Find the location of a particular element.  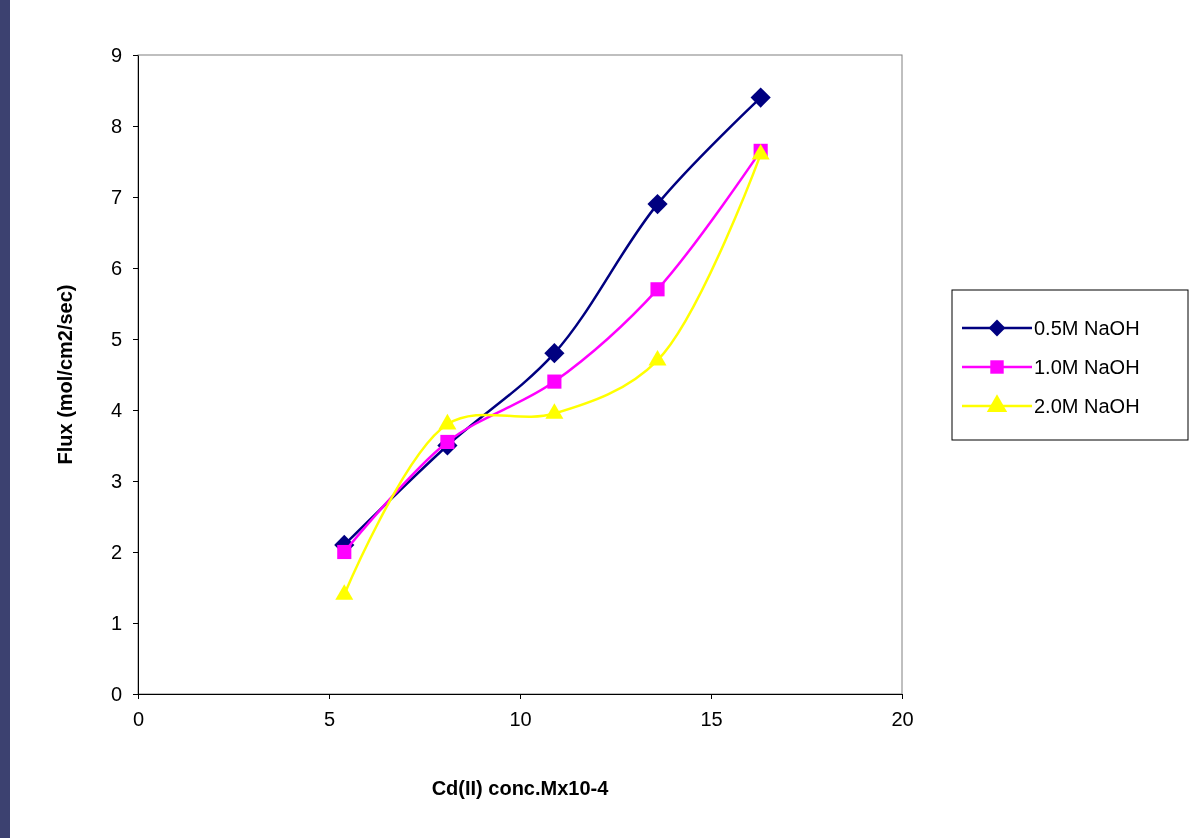

legend-label: 2.0M NaOH is located at coordinates (1087, 406).